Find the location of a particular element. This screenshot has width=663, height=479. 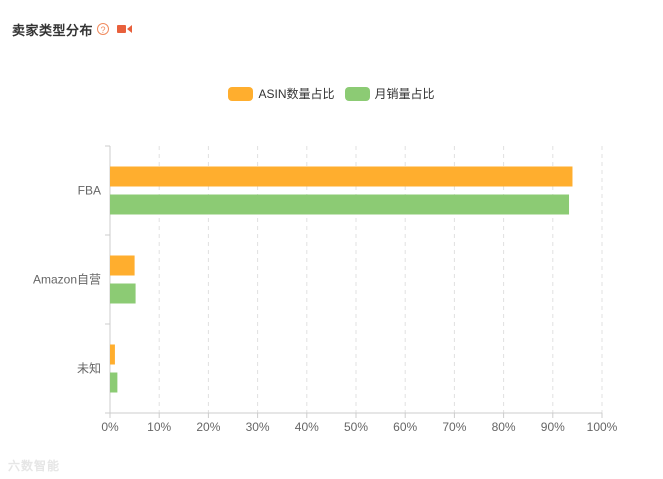

x-tick-label: 70% is located at coordinates (454, 427).